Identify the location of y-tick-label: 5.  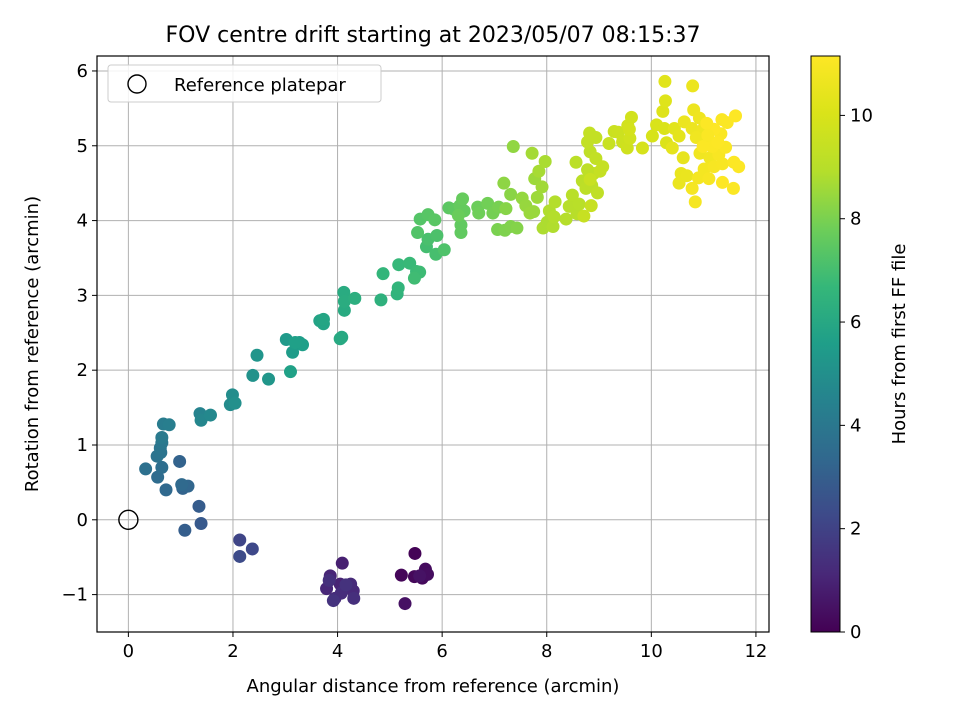
(82, 146).